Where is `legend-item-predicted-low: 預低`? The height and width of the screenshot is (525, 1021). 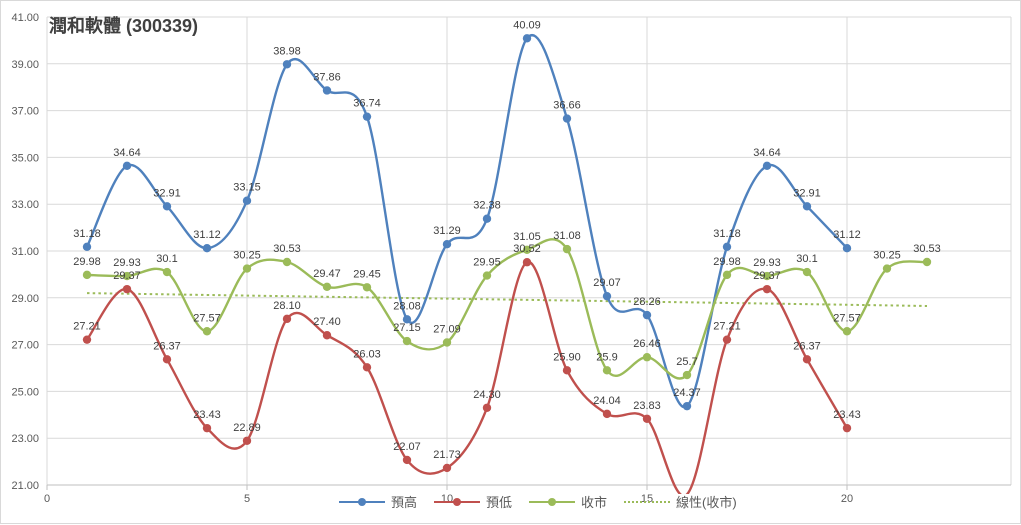
legend-item-predicted-low: 預低 is located at coordinates (473, 501).